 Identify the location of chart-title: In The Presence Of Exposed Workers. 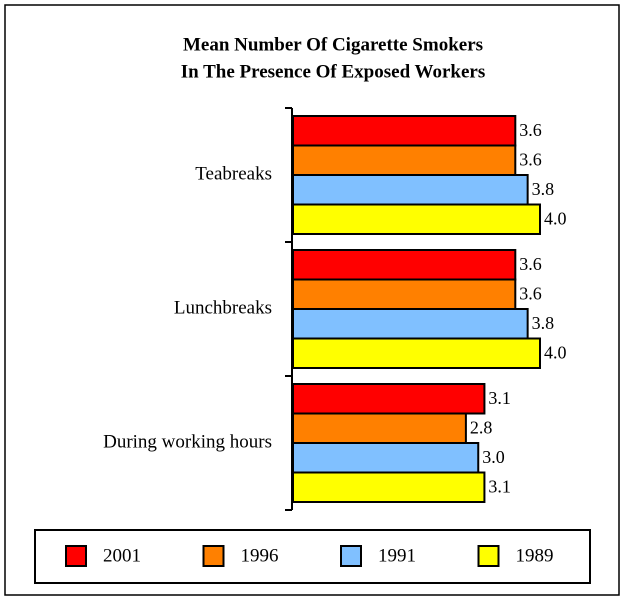
(333, 71).